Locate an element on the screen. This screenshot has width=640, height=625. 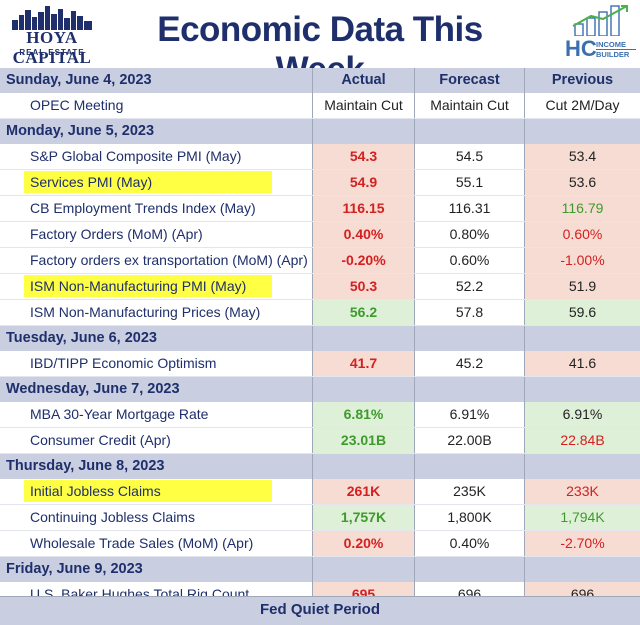
event-label-cell: OPEC Meeting is located at coordinates (156, 105).